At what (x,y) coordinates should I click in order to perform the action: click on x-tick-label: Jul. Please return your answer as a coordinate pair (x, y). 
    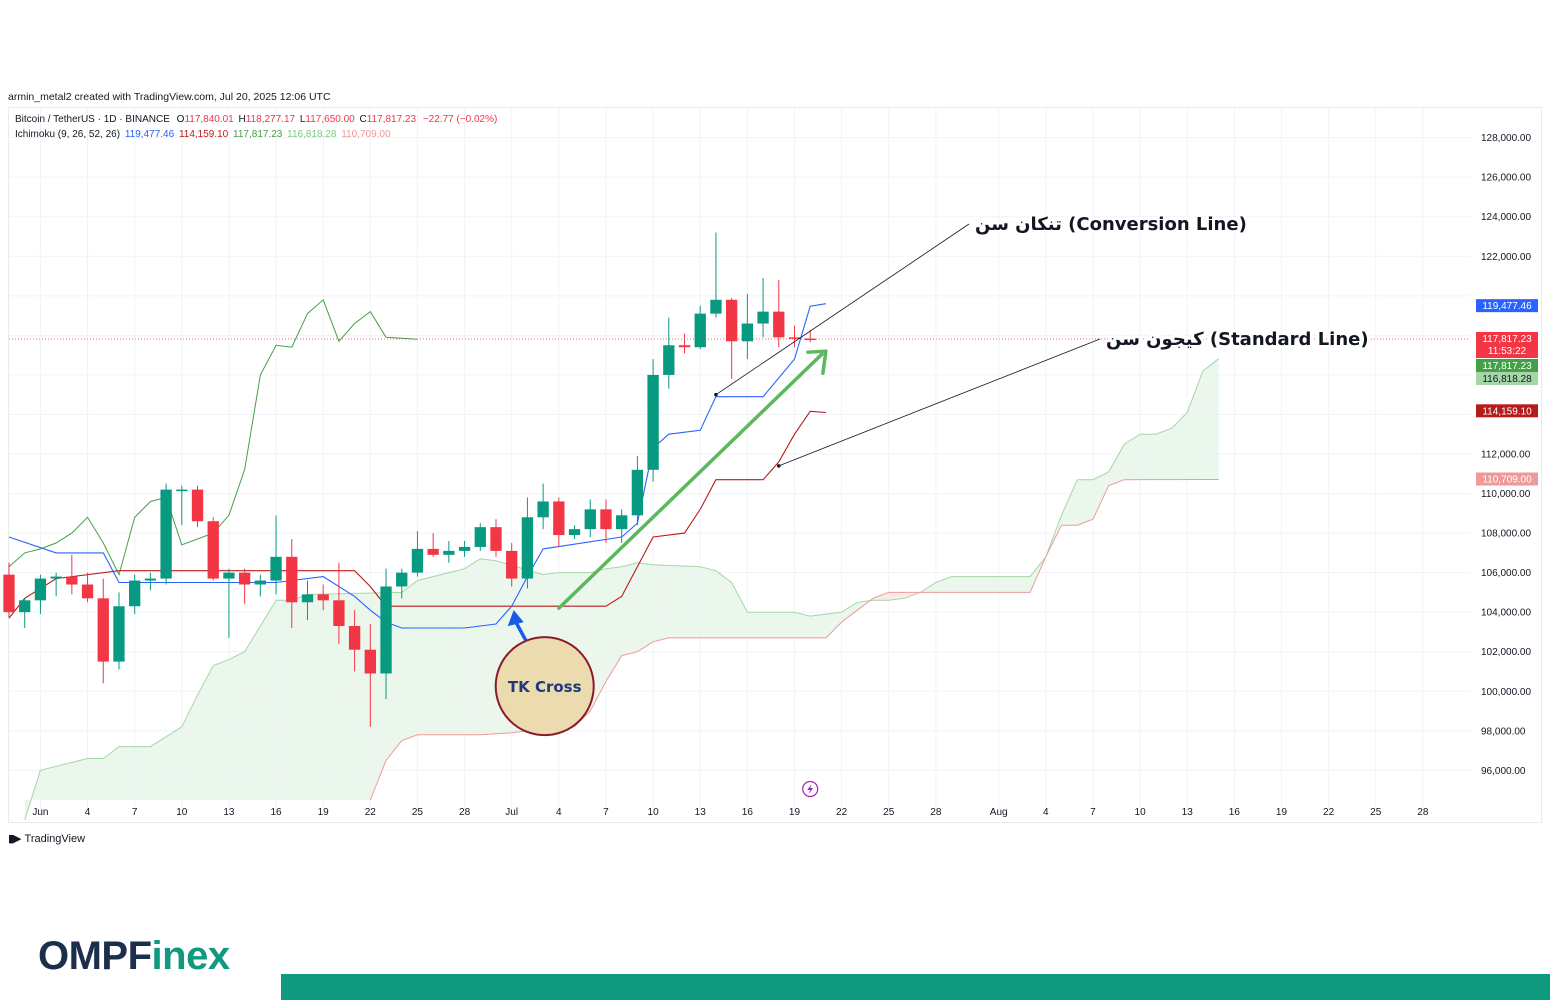
    Looking at the image, I should click on (511, 812).